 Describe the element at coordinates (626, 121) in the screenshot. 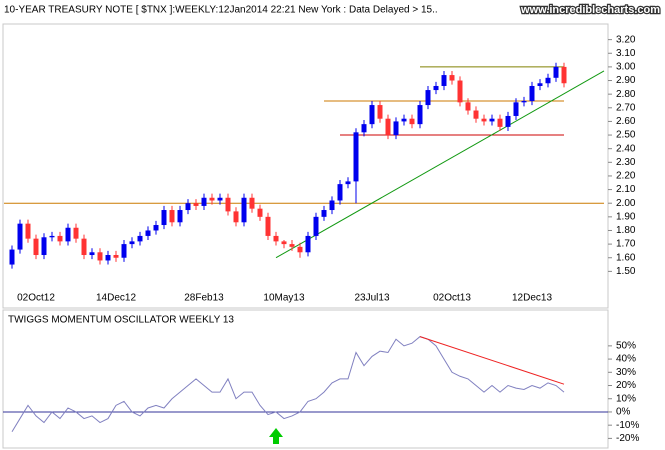

I see `y-tick-label: 2.60` at that location.